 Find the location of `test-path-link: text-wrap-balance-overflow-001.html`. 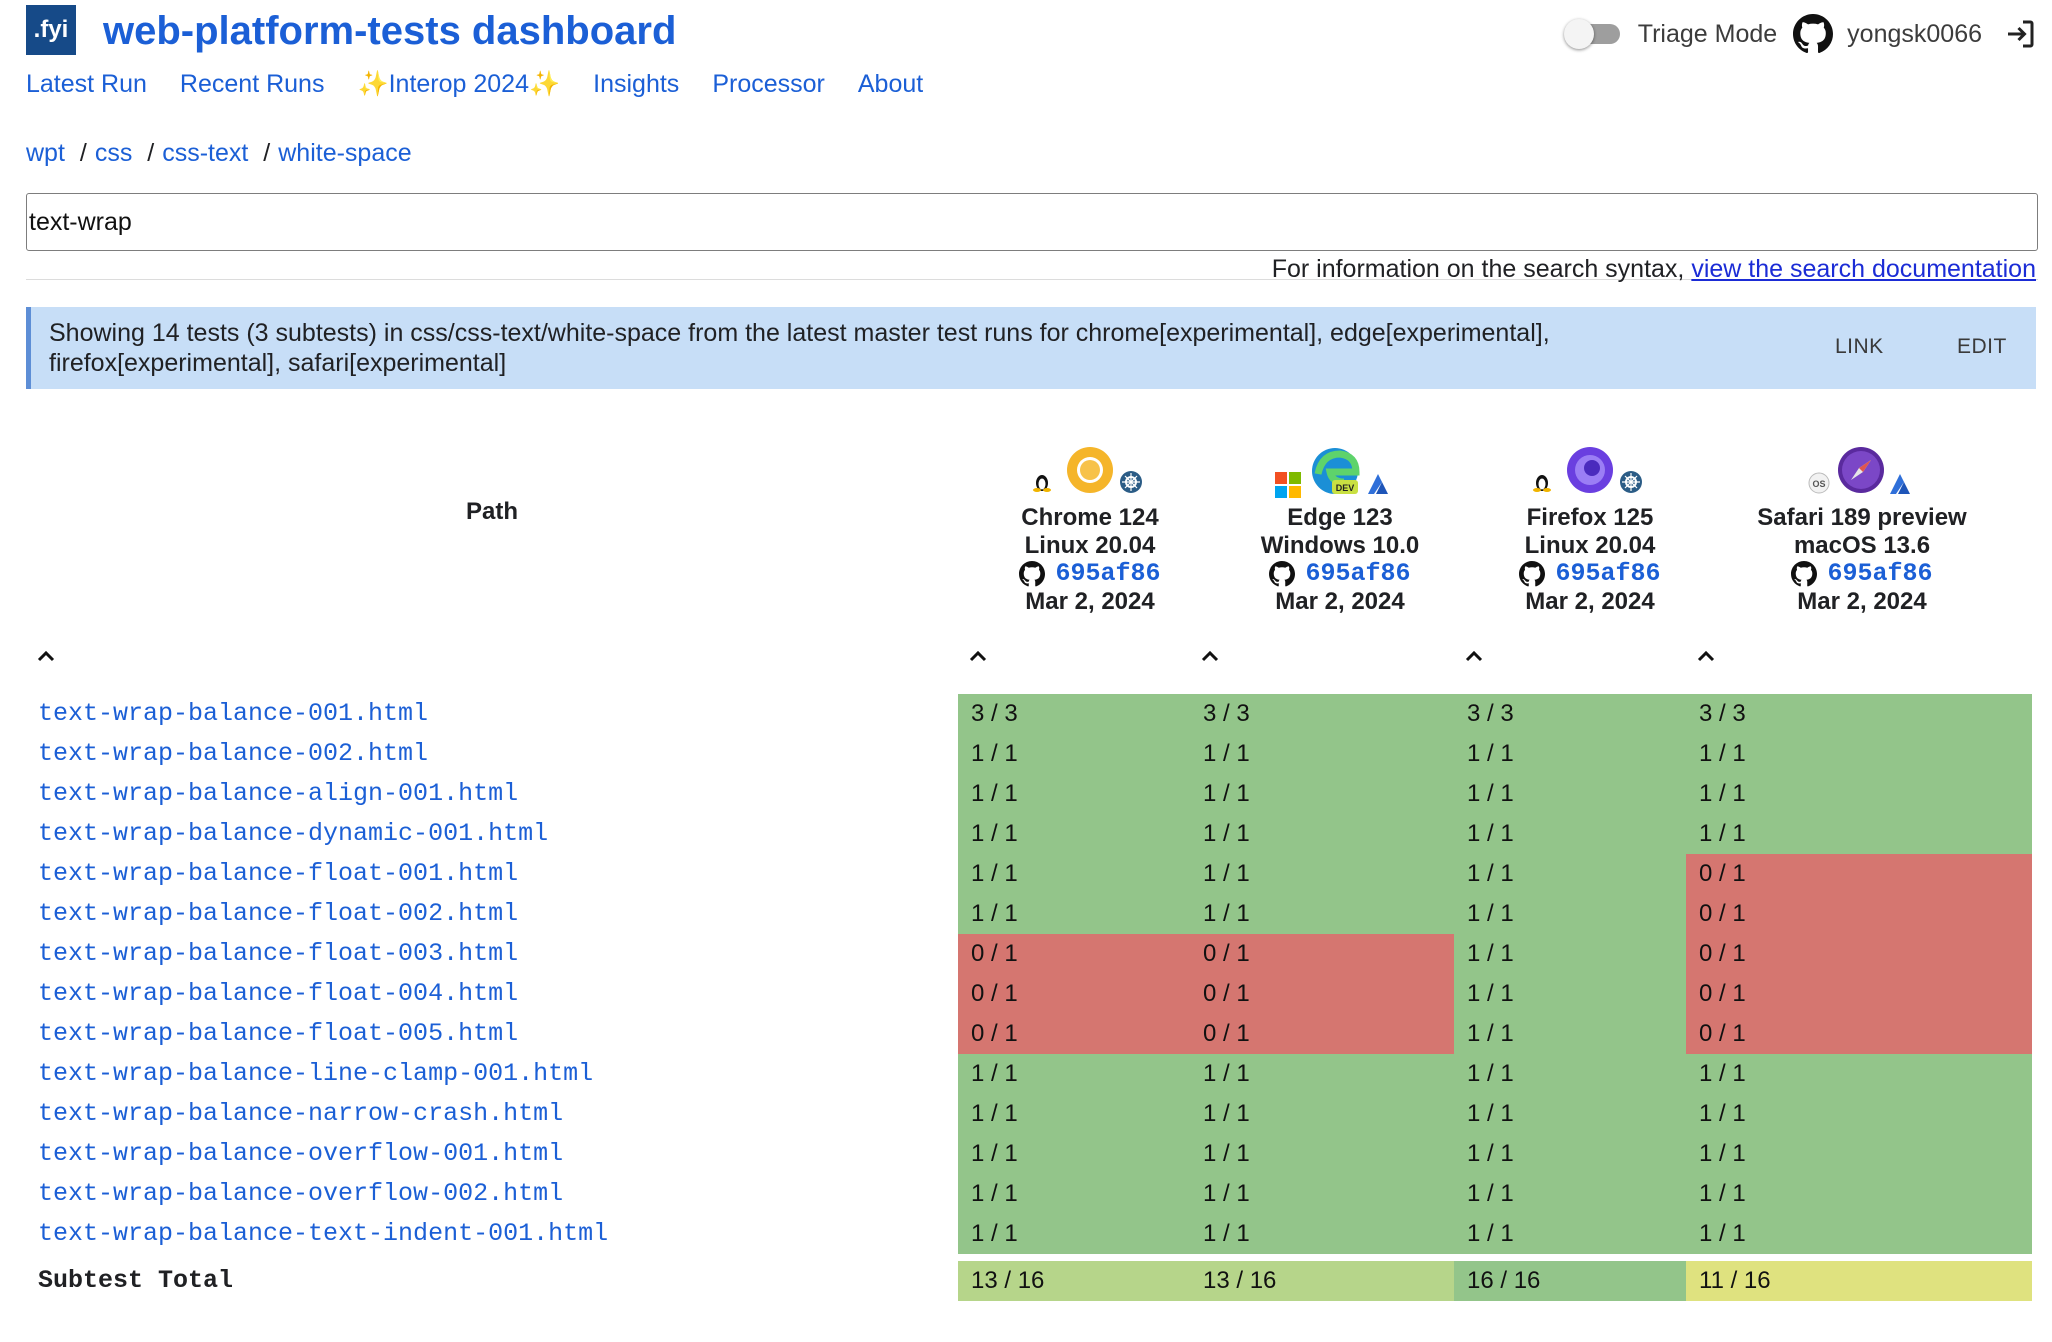

test-path-link: text-wrap-balance-overflow-001.html is located at coordinates (301, 1153).